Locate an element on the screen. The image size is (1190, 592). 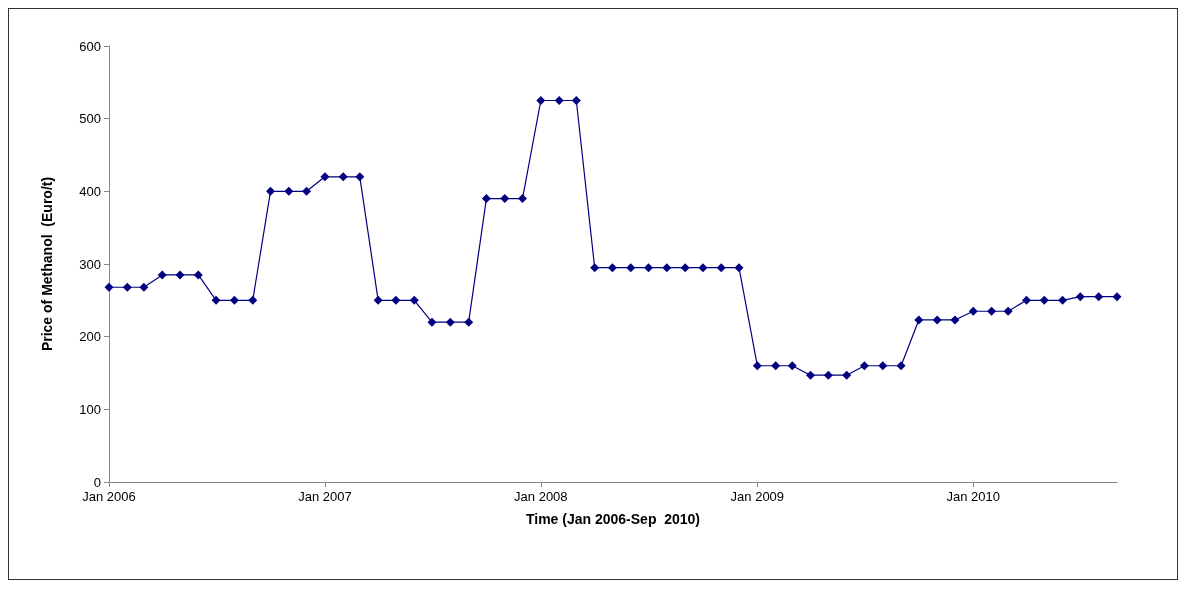
y-tick-label: 600 is located at coordinates (90, 46).